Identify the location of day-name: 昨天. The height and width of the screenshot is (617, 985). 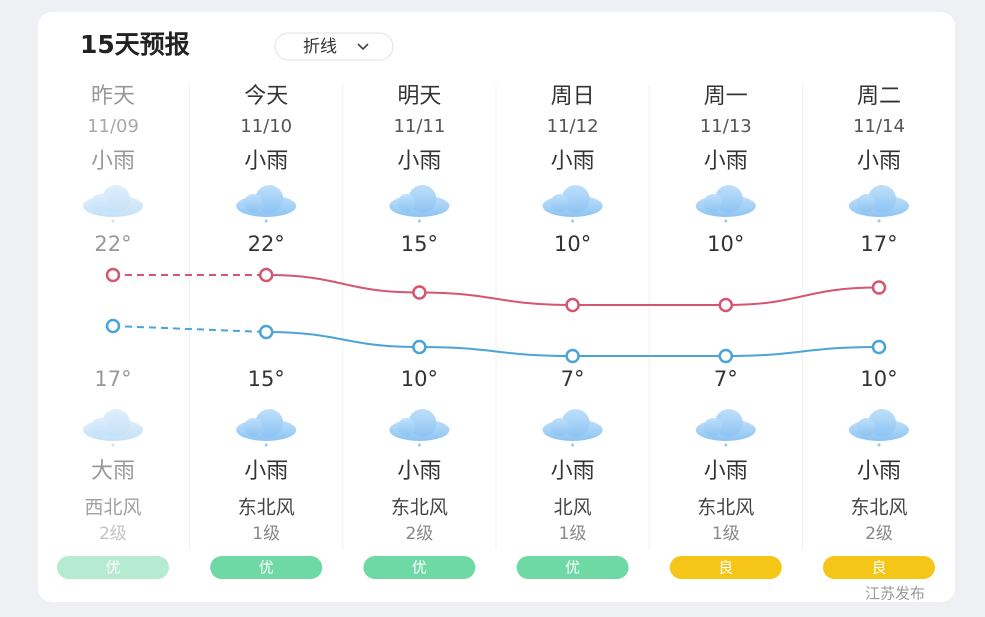
(113, 96).